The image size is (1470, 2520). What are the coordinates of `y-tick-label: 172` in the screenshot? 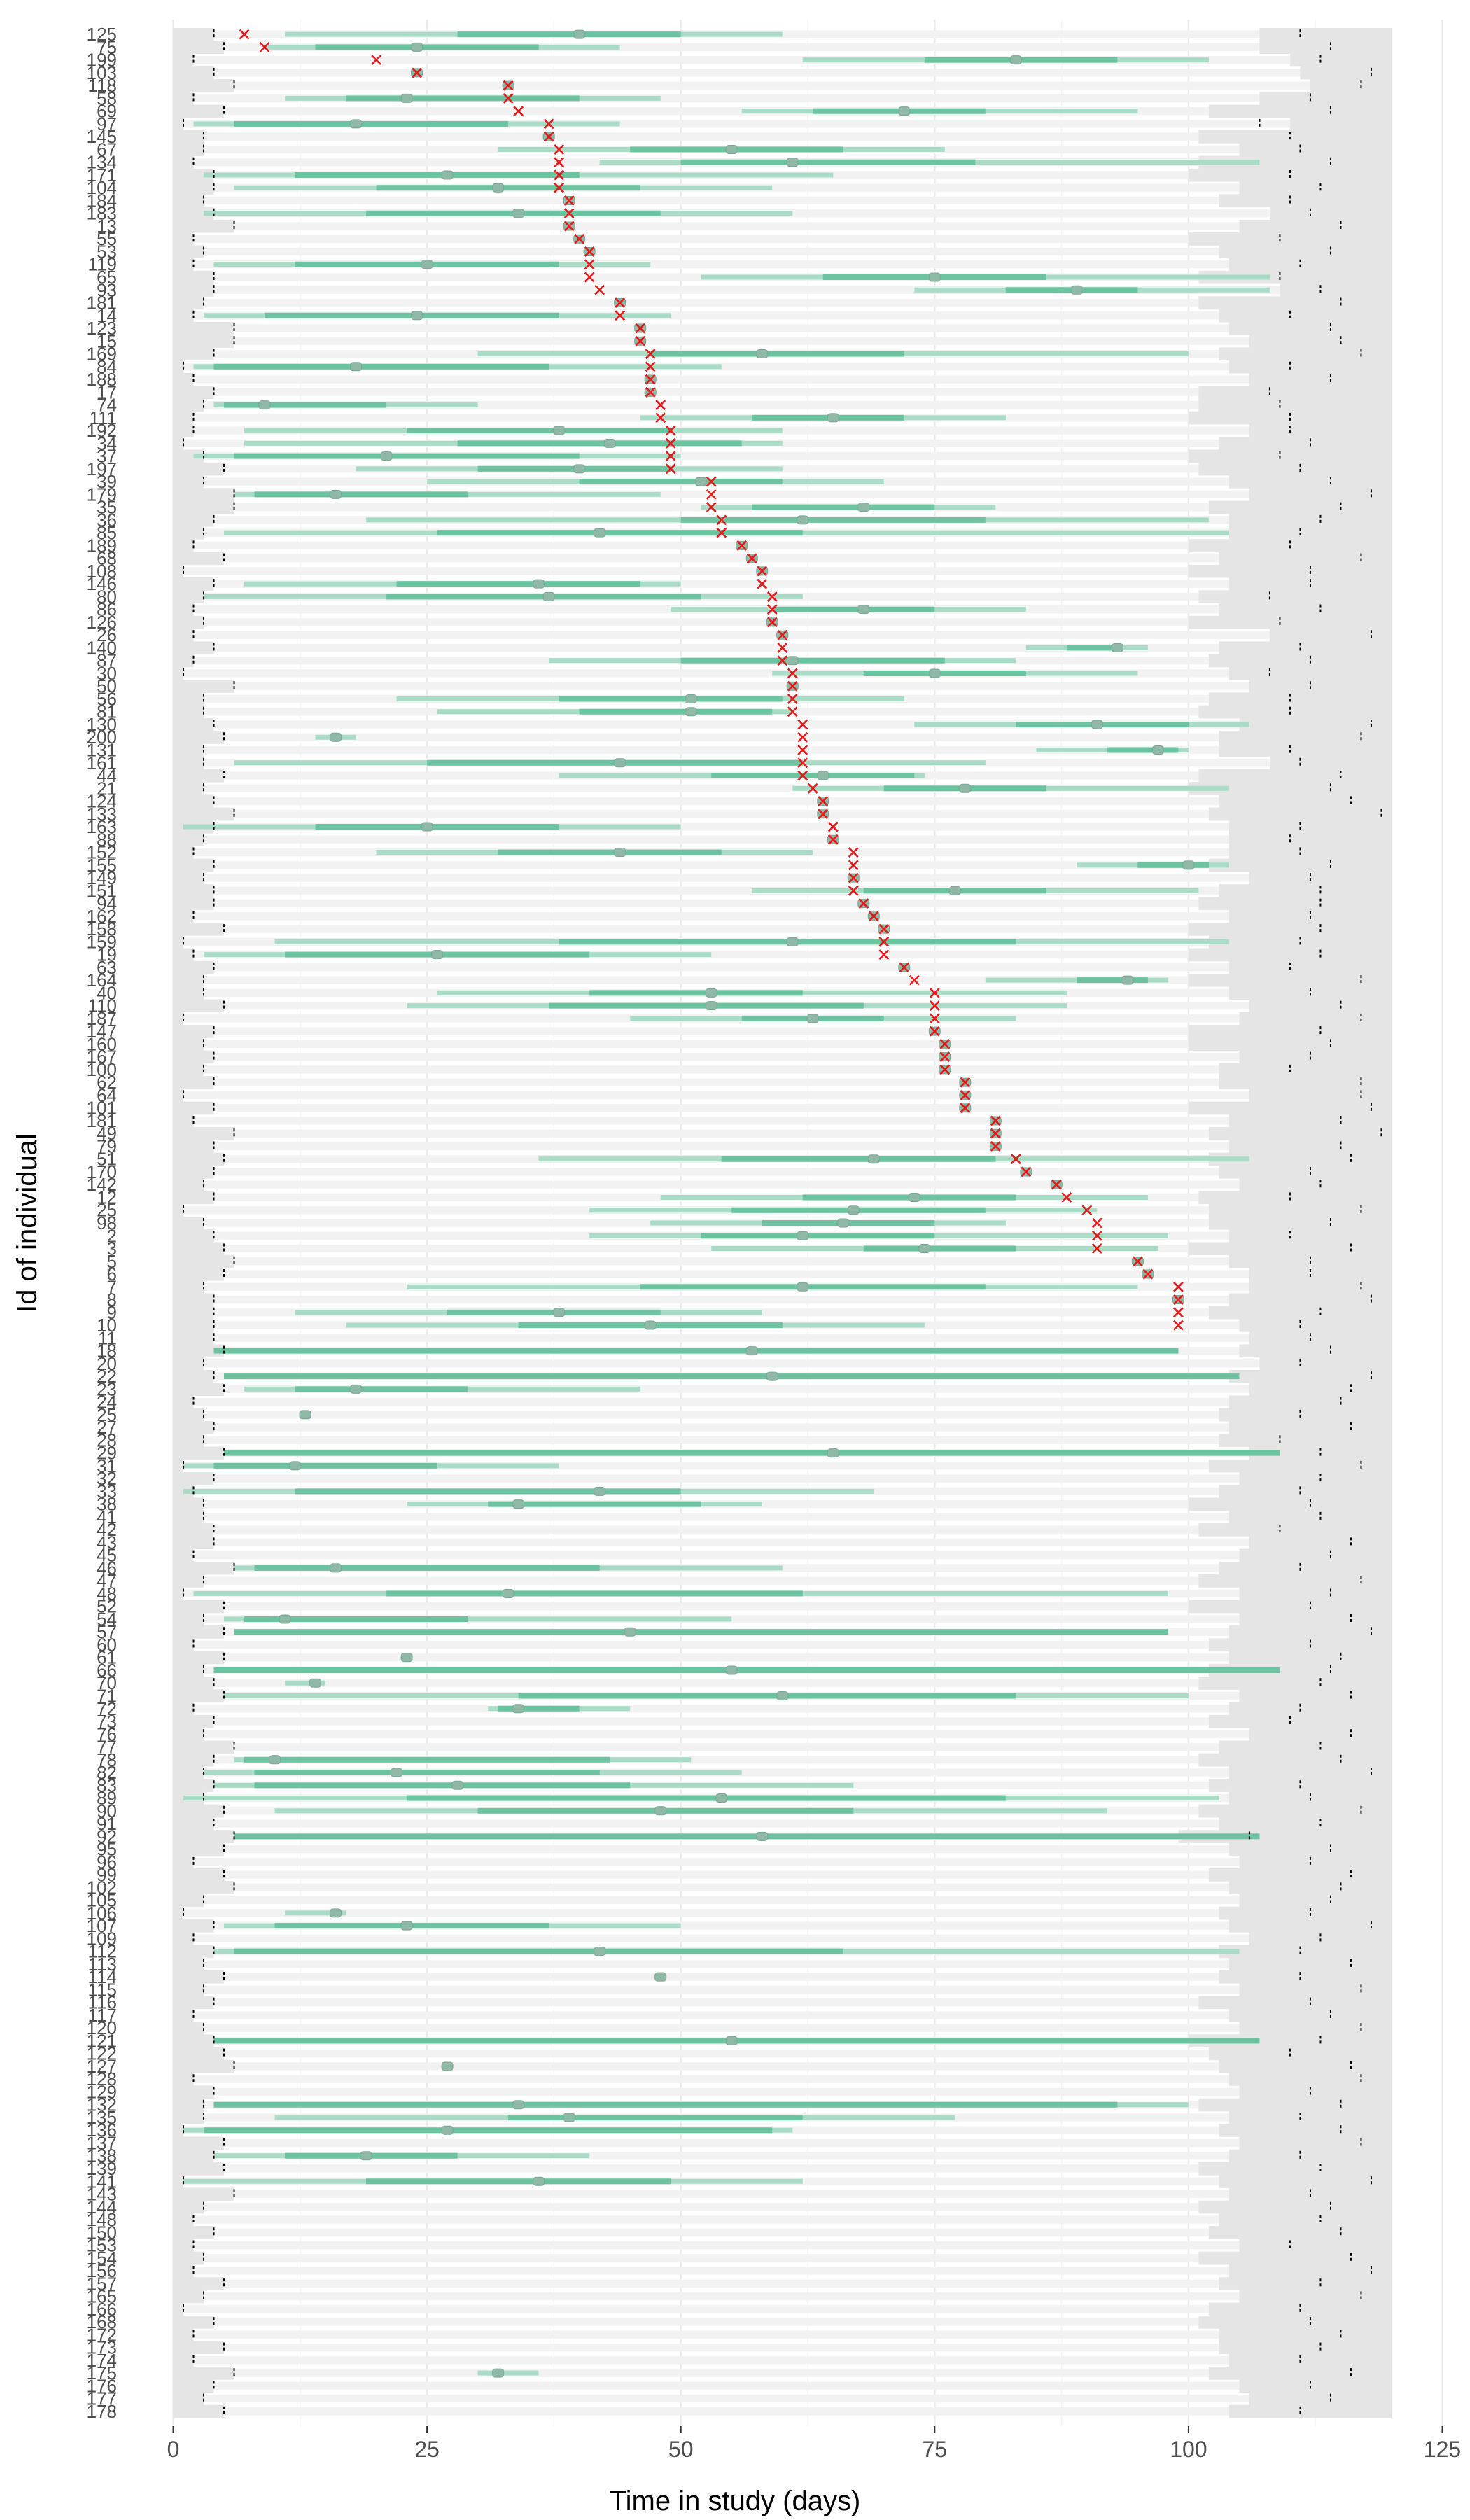 It's located at (102, 2334).